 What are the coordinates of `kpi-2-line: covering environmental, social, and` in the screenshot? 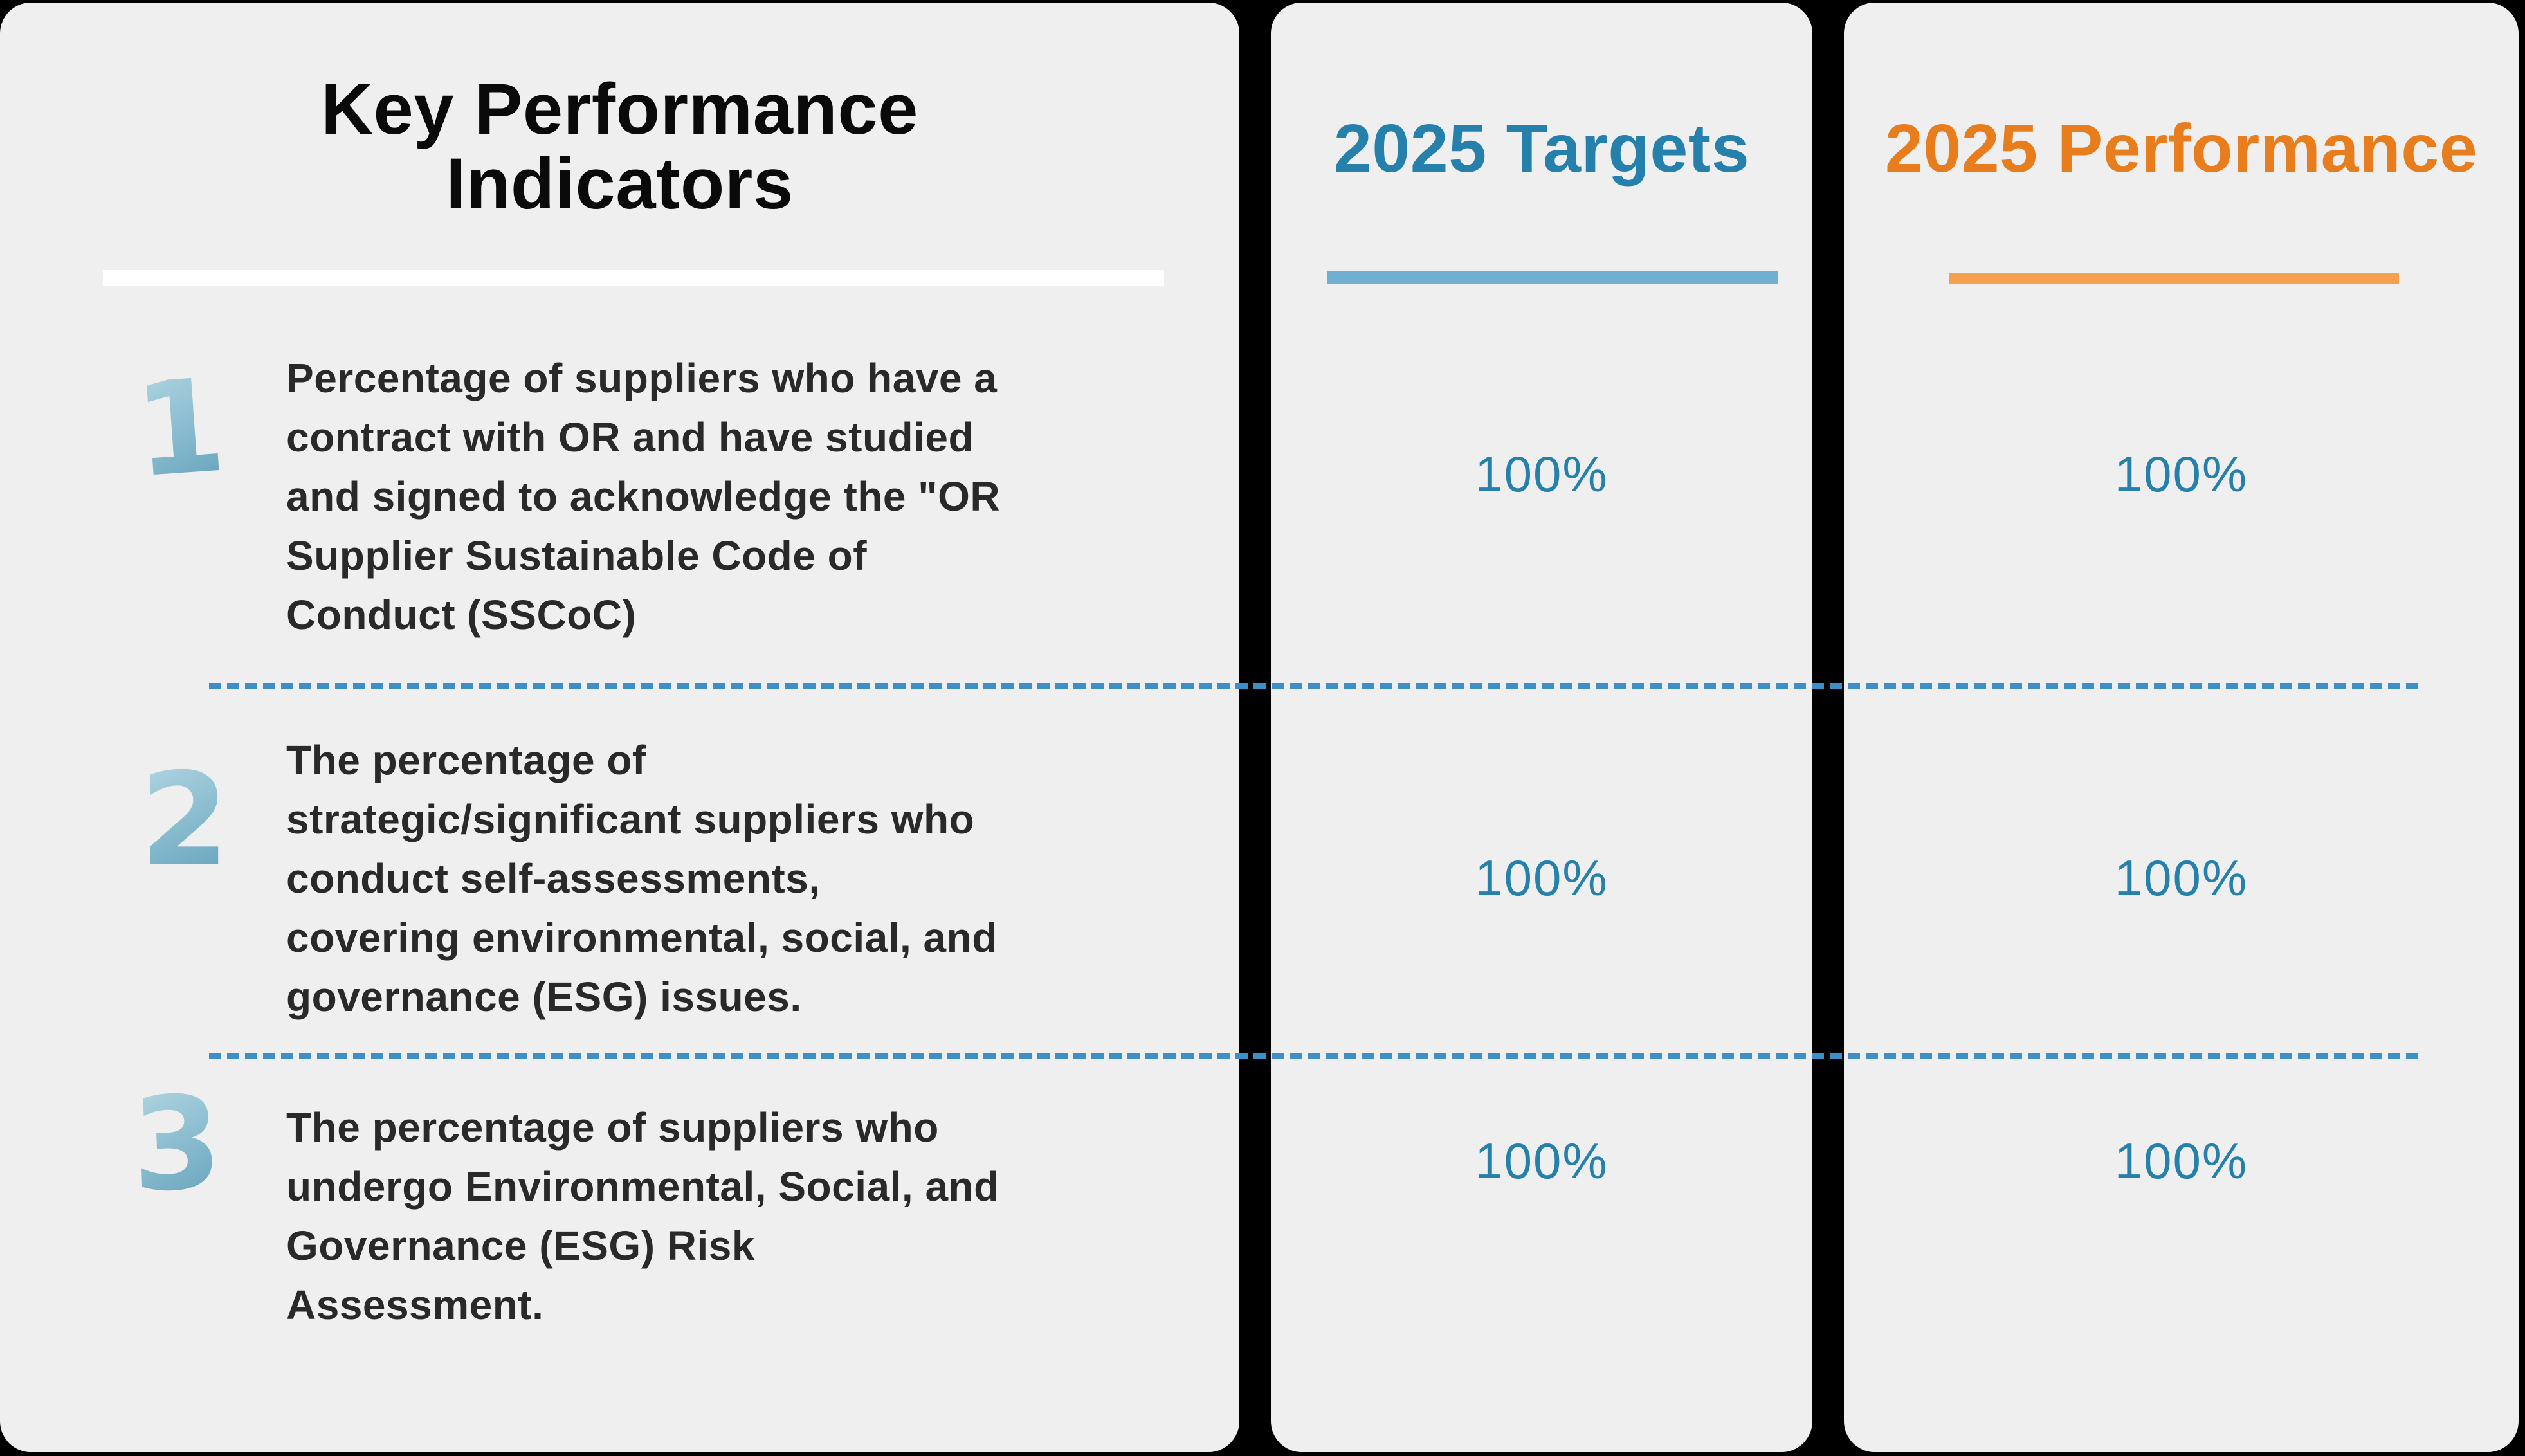 It's located at (642, 938).